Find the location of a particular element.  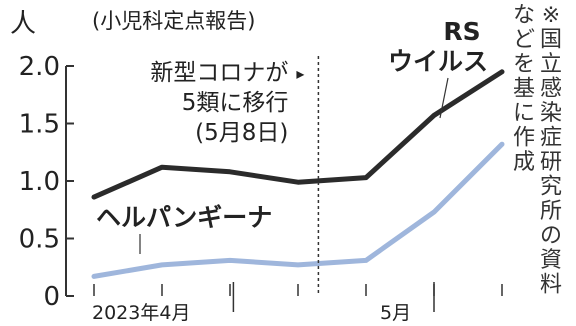

source-note-char: ※ is located at coordinates (551, 15).